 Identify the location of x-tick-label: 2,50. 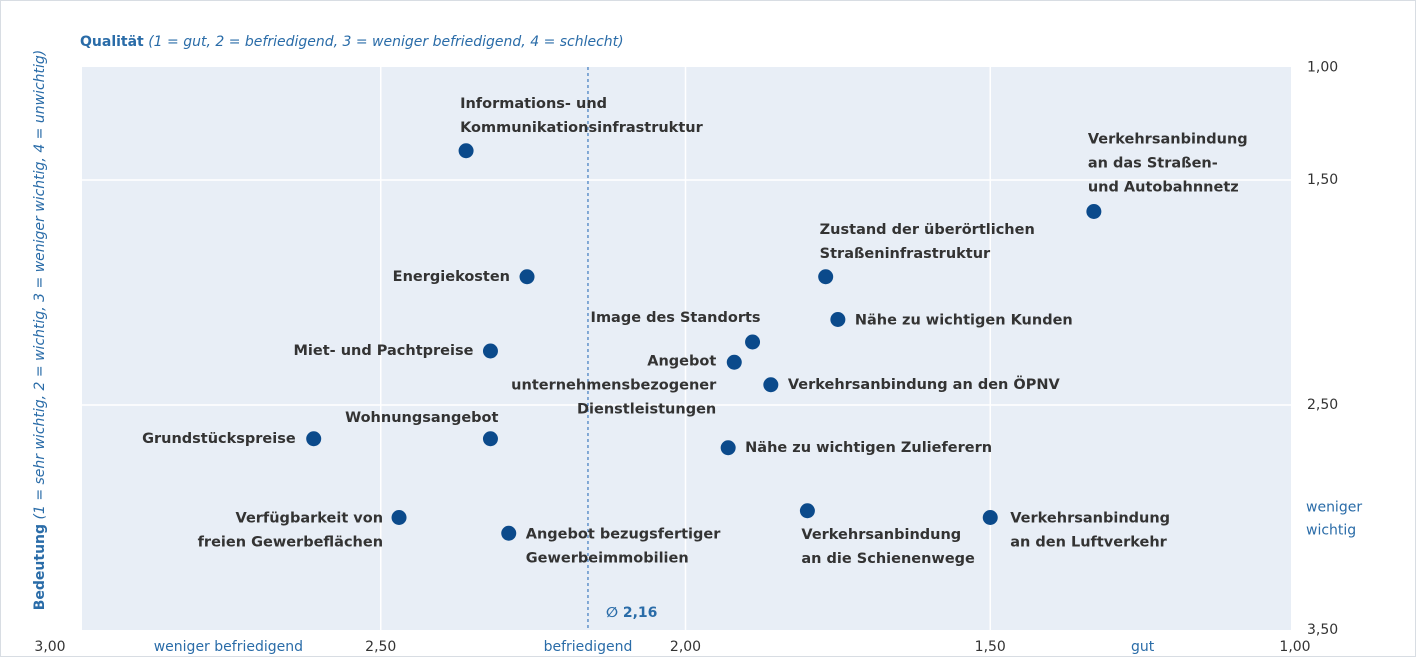
(380, 647).